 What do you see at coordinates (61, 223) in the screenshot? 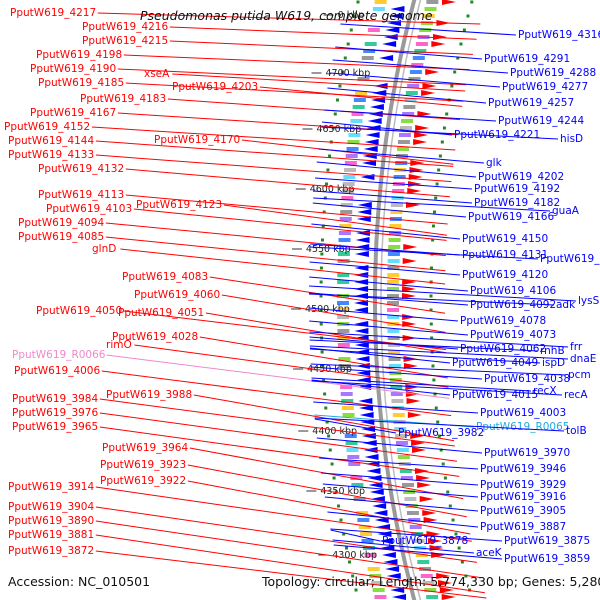
I see `left-label-pputw619-4094: PputW619_4094` at bounding box center [61, 223].